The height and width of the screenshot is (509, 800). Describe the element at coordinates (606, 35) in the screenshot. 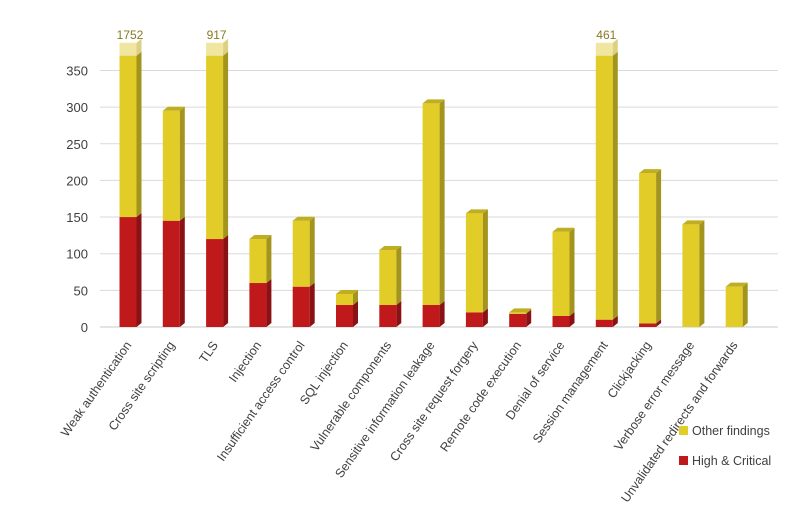

I see `total-label: 461` at that location.